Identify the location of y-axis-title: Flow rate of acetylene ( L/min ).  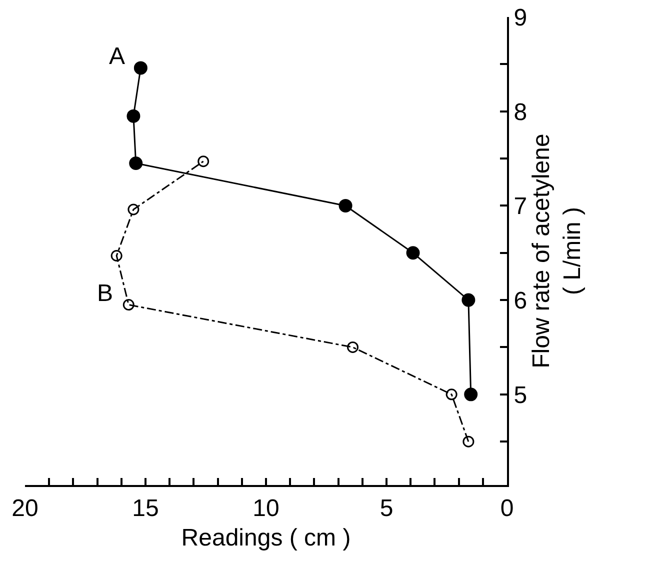
(557, 251).